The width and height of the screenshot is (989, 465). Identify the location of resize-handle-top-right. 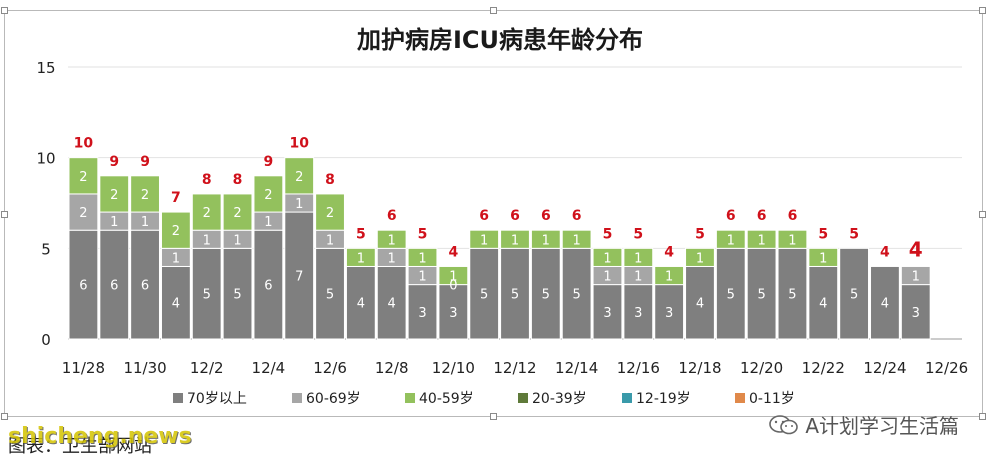
(982, 10).